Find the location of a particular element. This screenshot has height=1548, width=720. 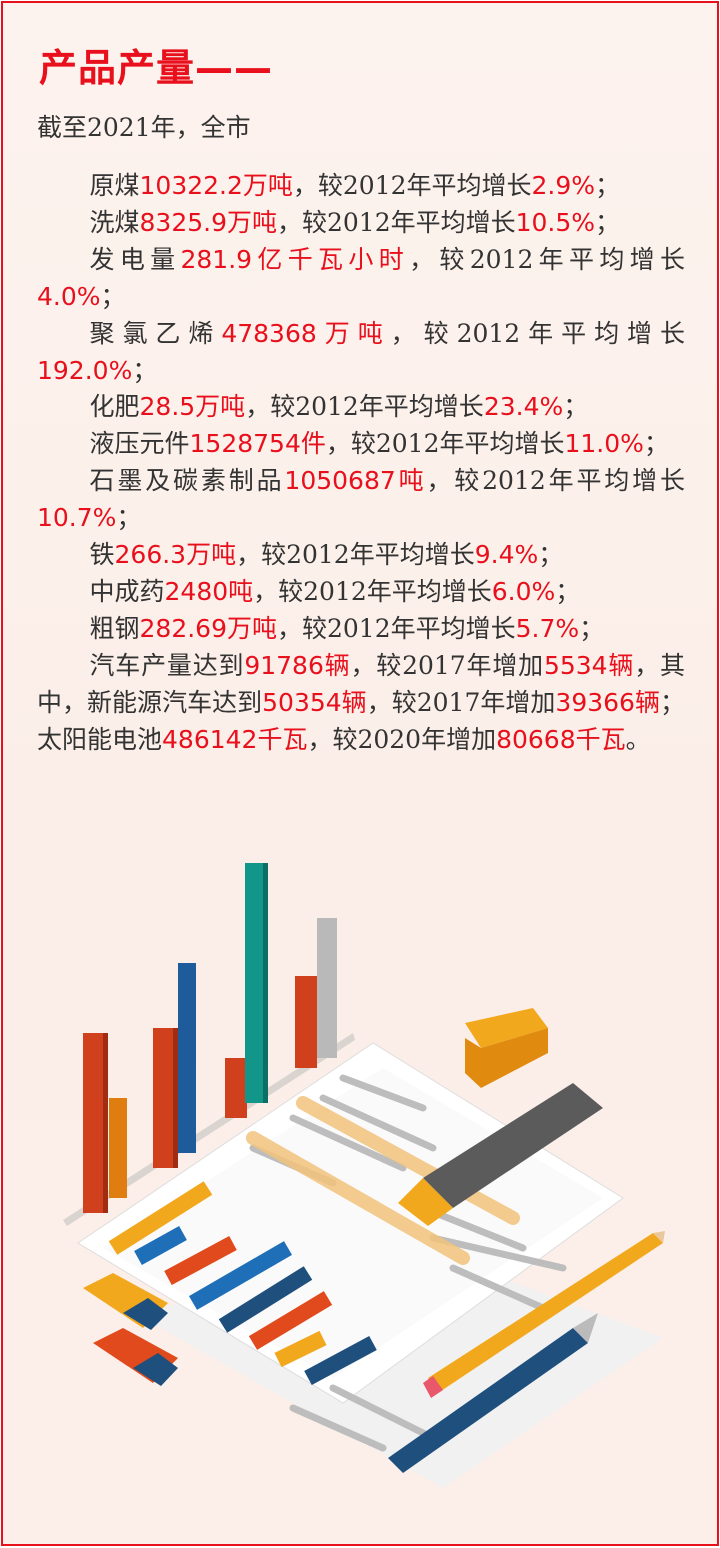

item-text: 液压元件 is located at coordinates (139, 444).